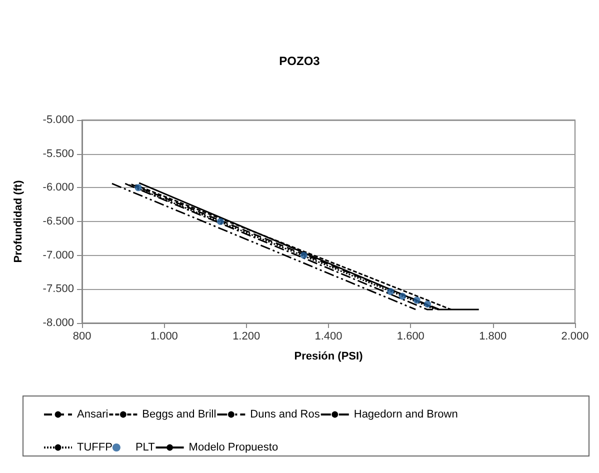 The width and height of the screenshot is (599, 473). I want to click on x-tick-label: 800, so click(82, 336).